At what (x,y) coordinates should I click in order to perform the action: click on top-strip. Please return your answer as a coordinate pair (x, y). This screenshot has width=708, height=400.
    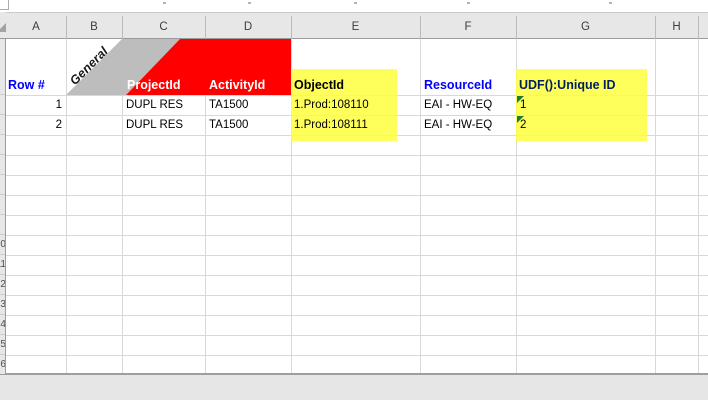
    Looking at the image, I should click on (354, 6).